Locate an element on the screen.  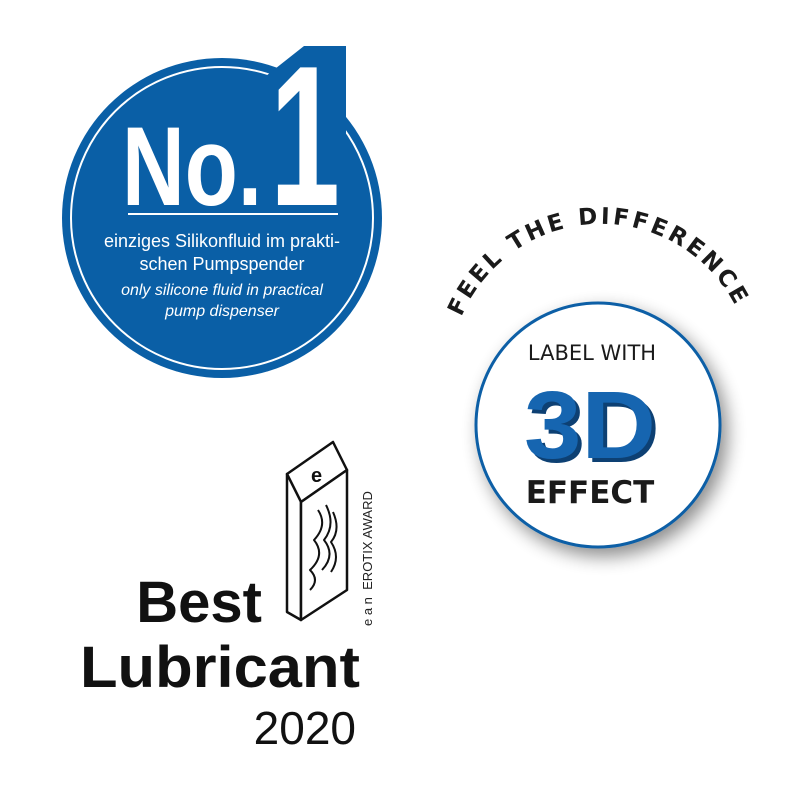
effect-circle is located at coordinates (598, 425).